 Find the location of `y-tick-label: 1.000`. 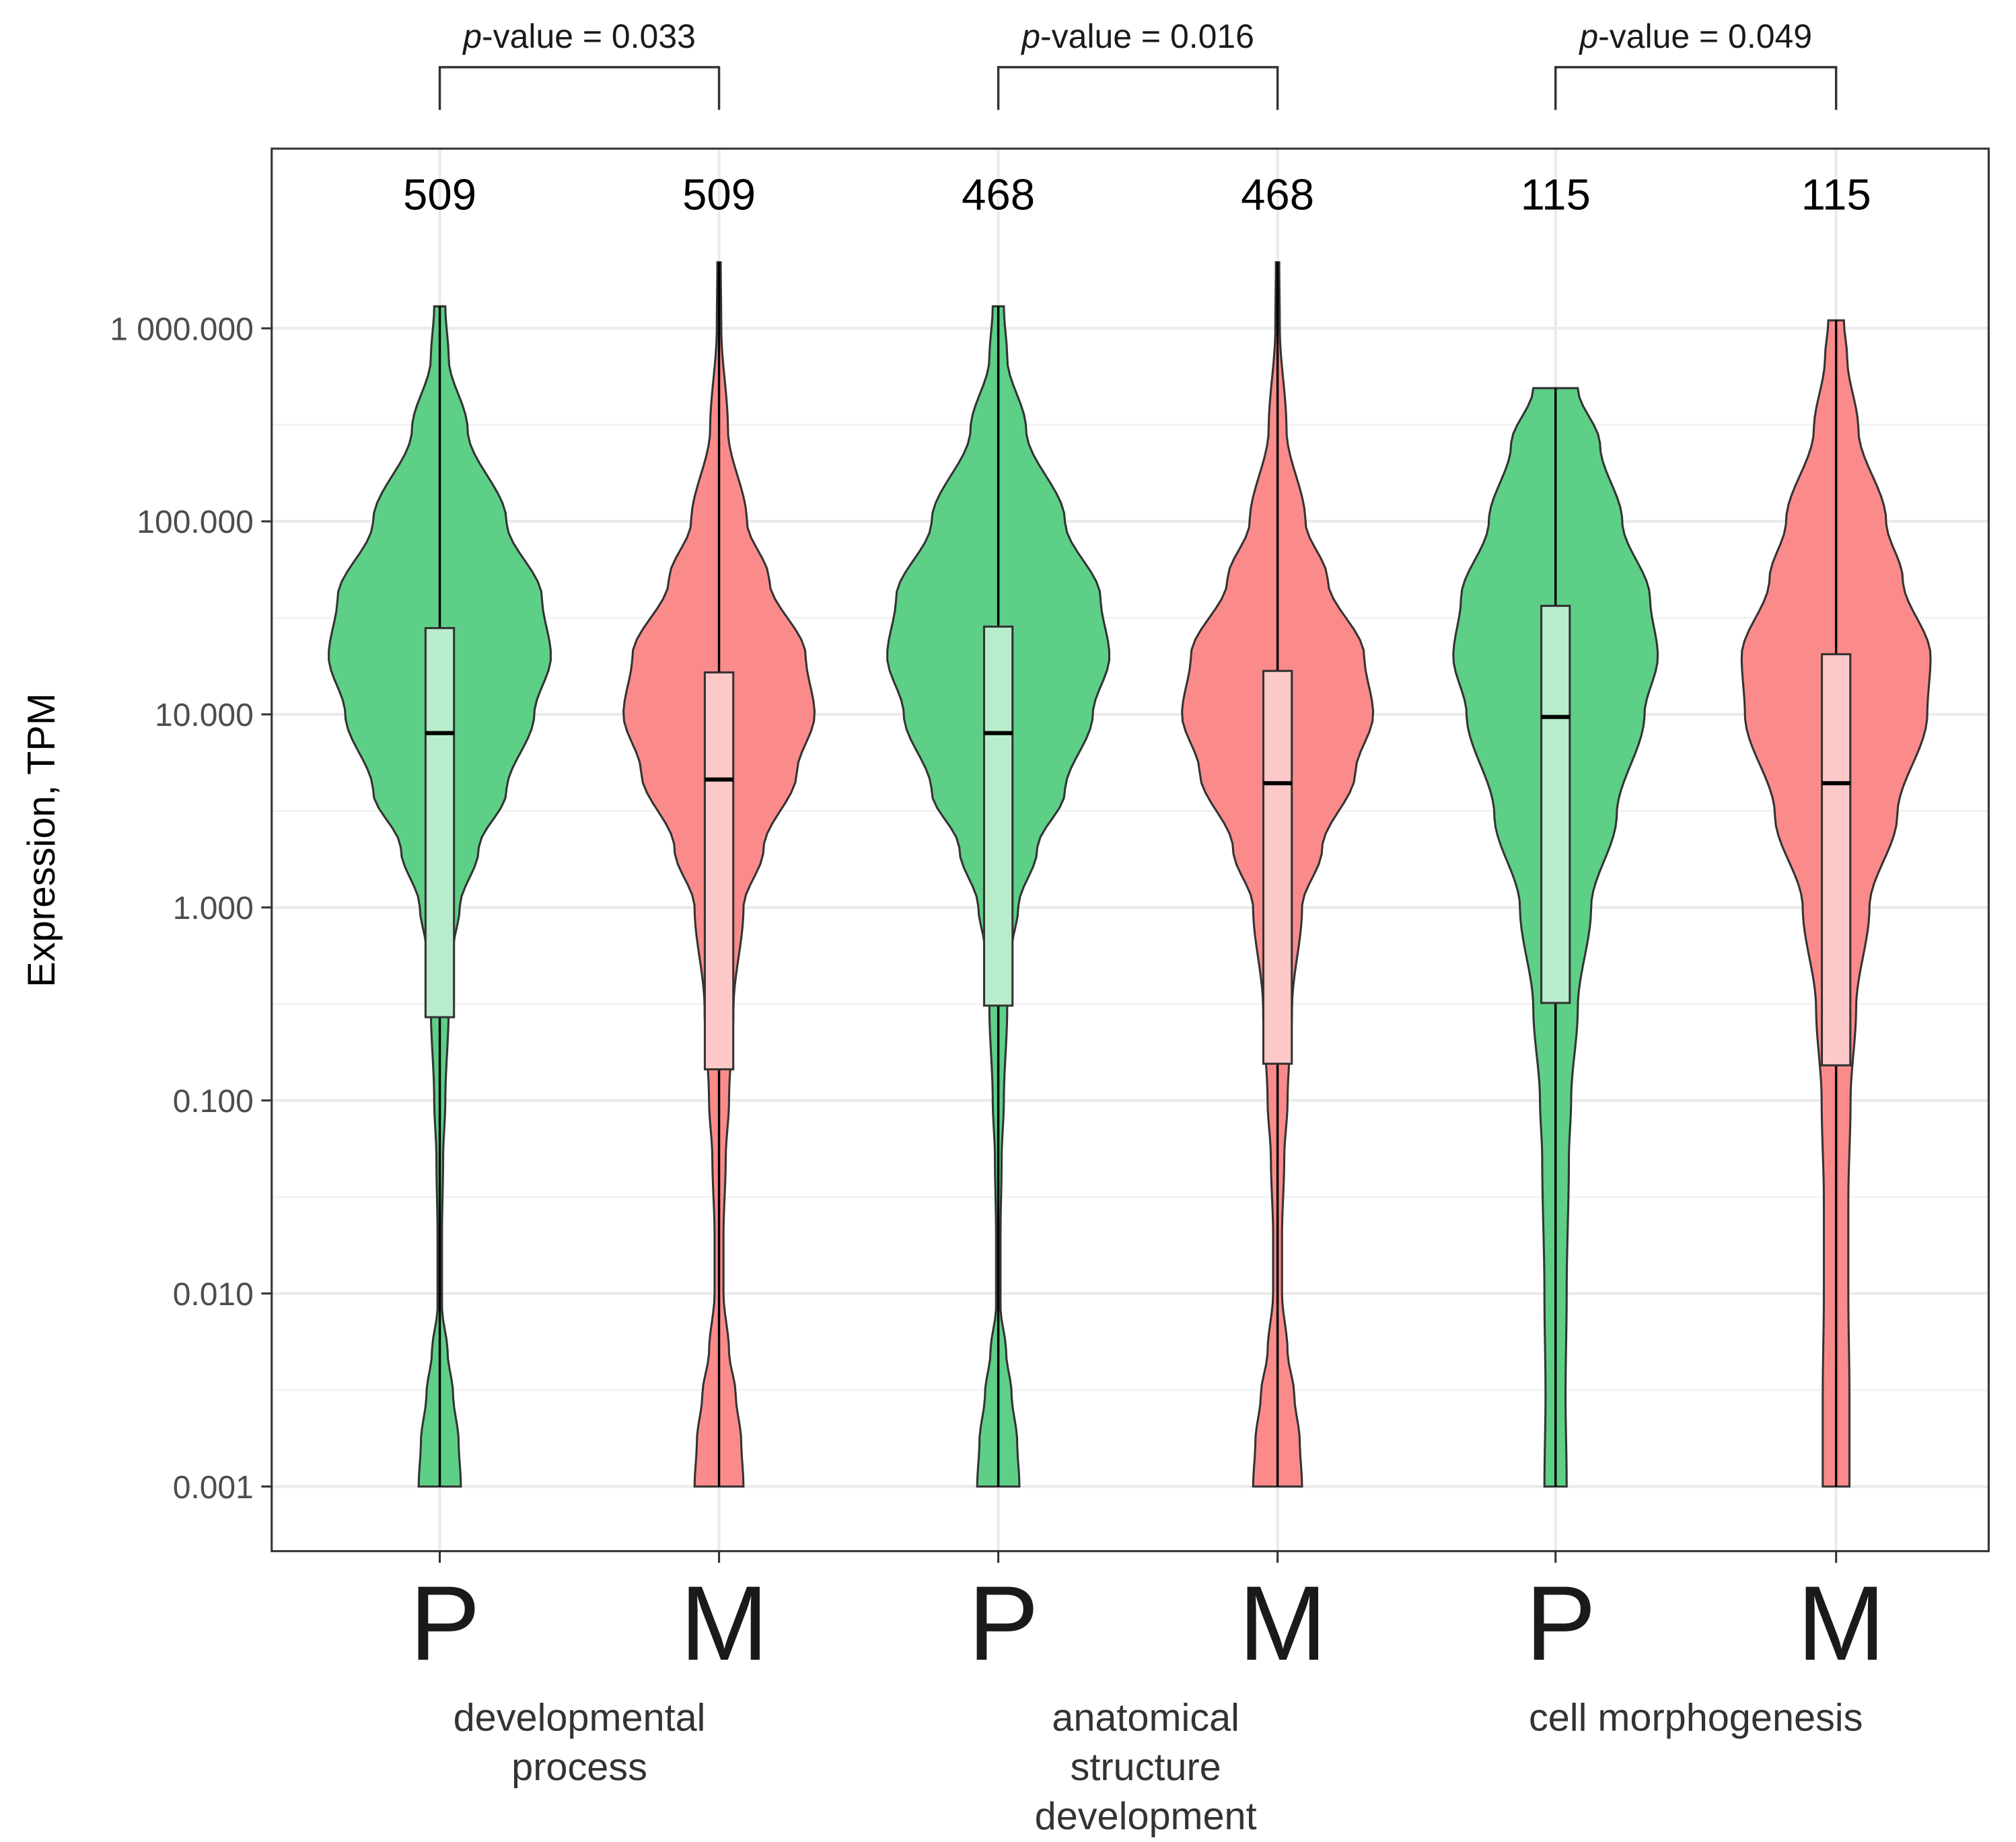

y-tick-label: 1.000 is located at coordinates (213, 908).